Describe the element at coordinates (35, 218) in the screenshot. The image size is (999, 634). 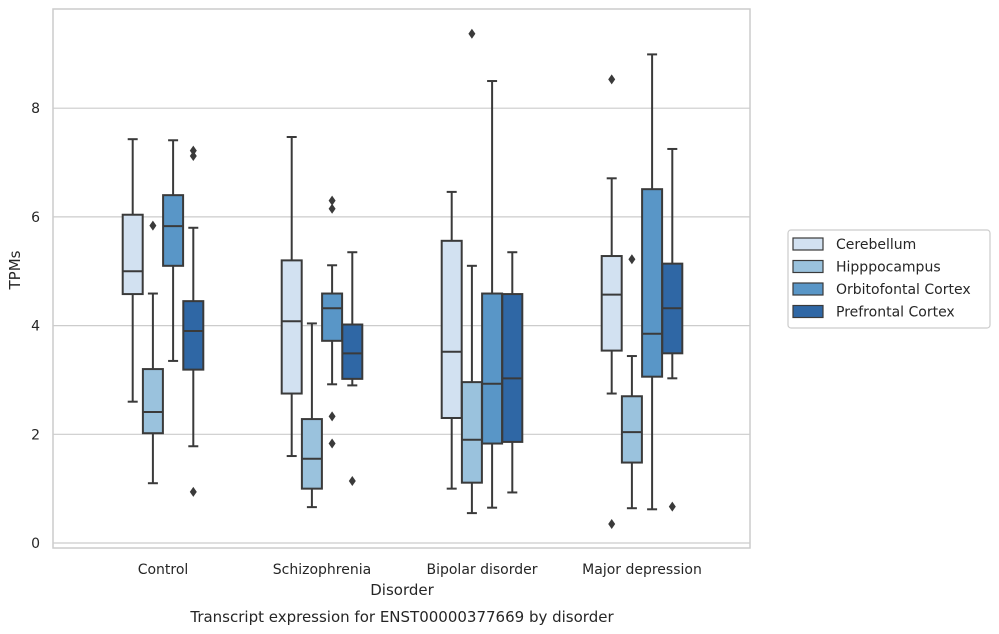
I see `y-tick-label: 6` at that location.